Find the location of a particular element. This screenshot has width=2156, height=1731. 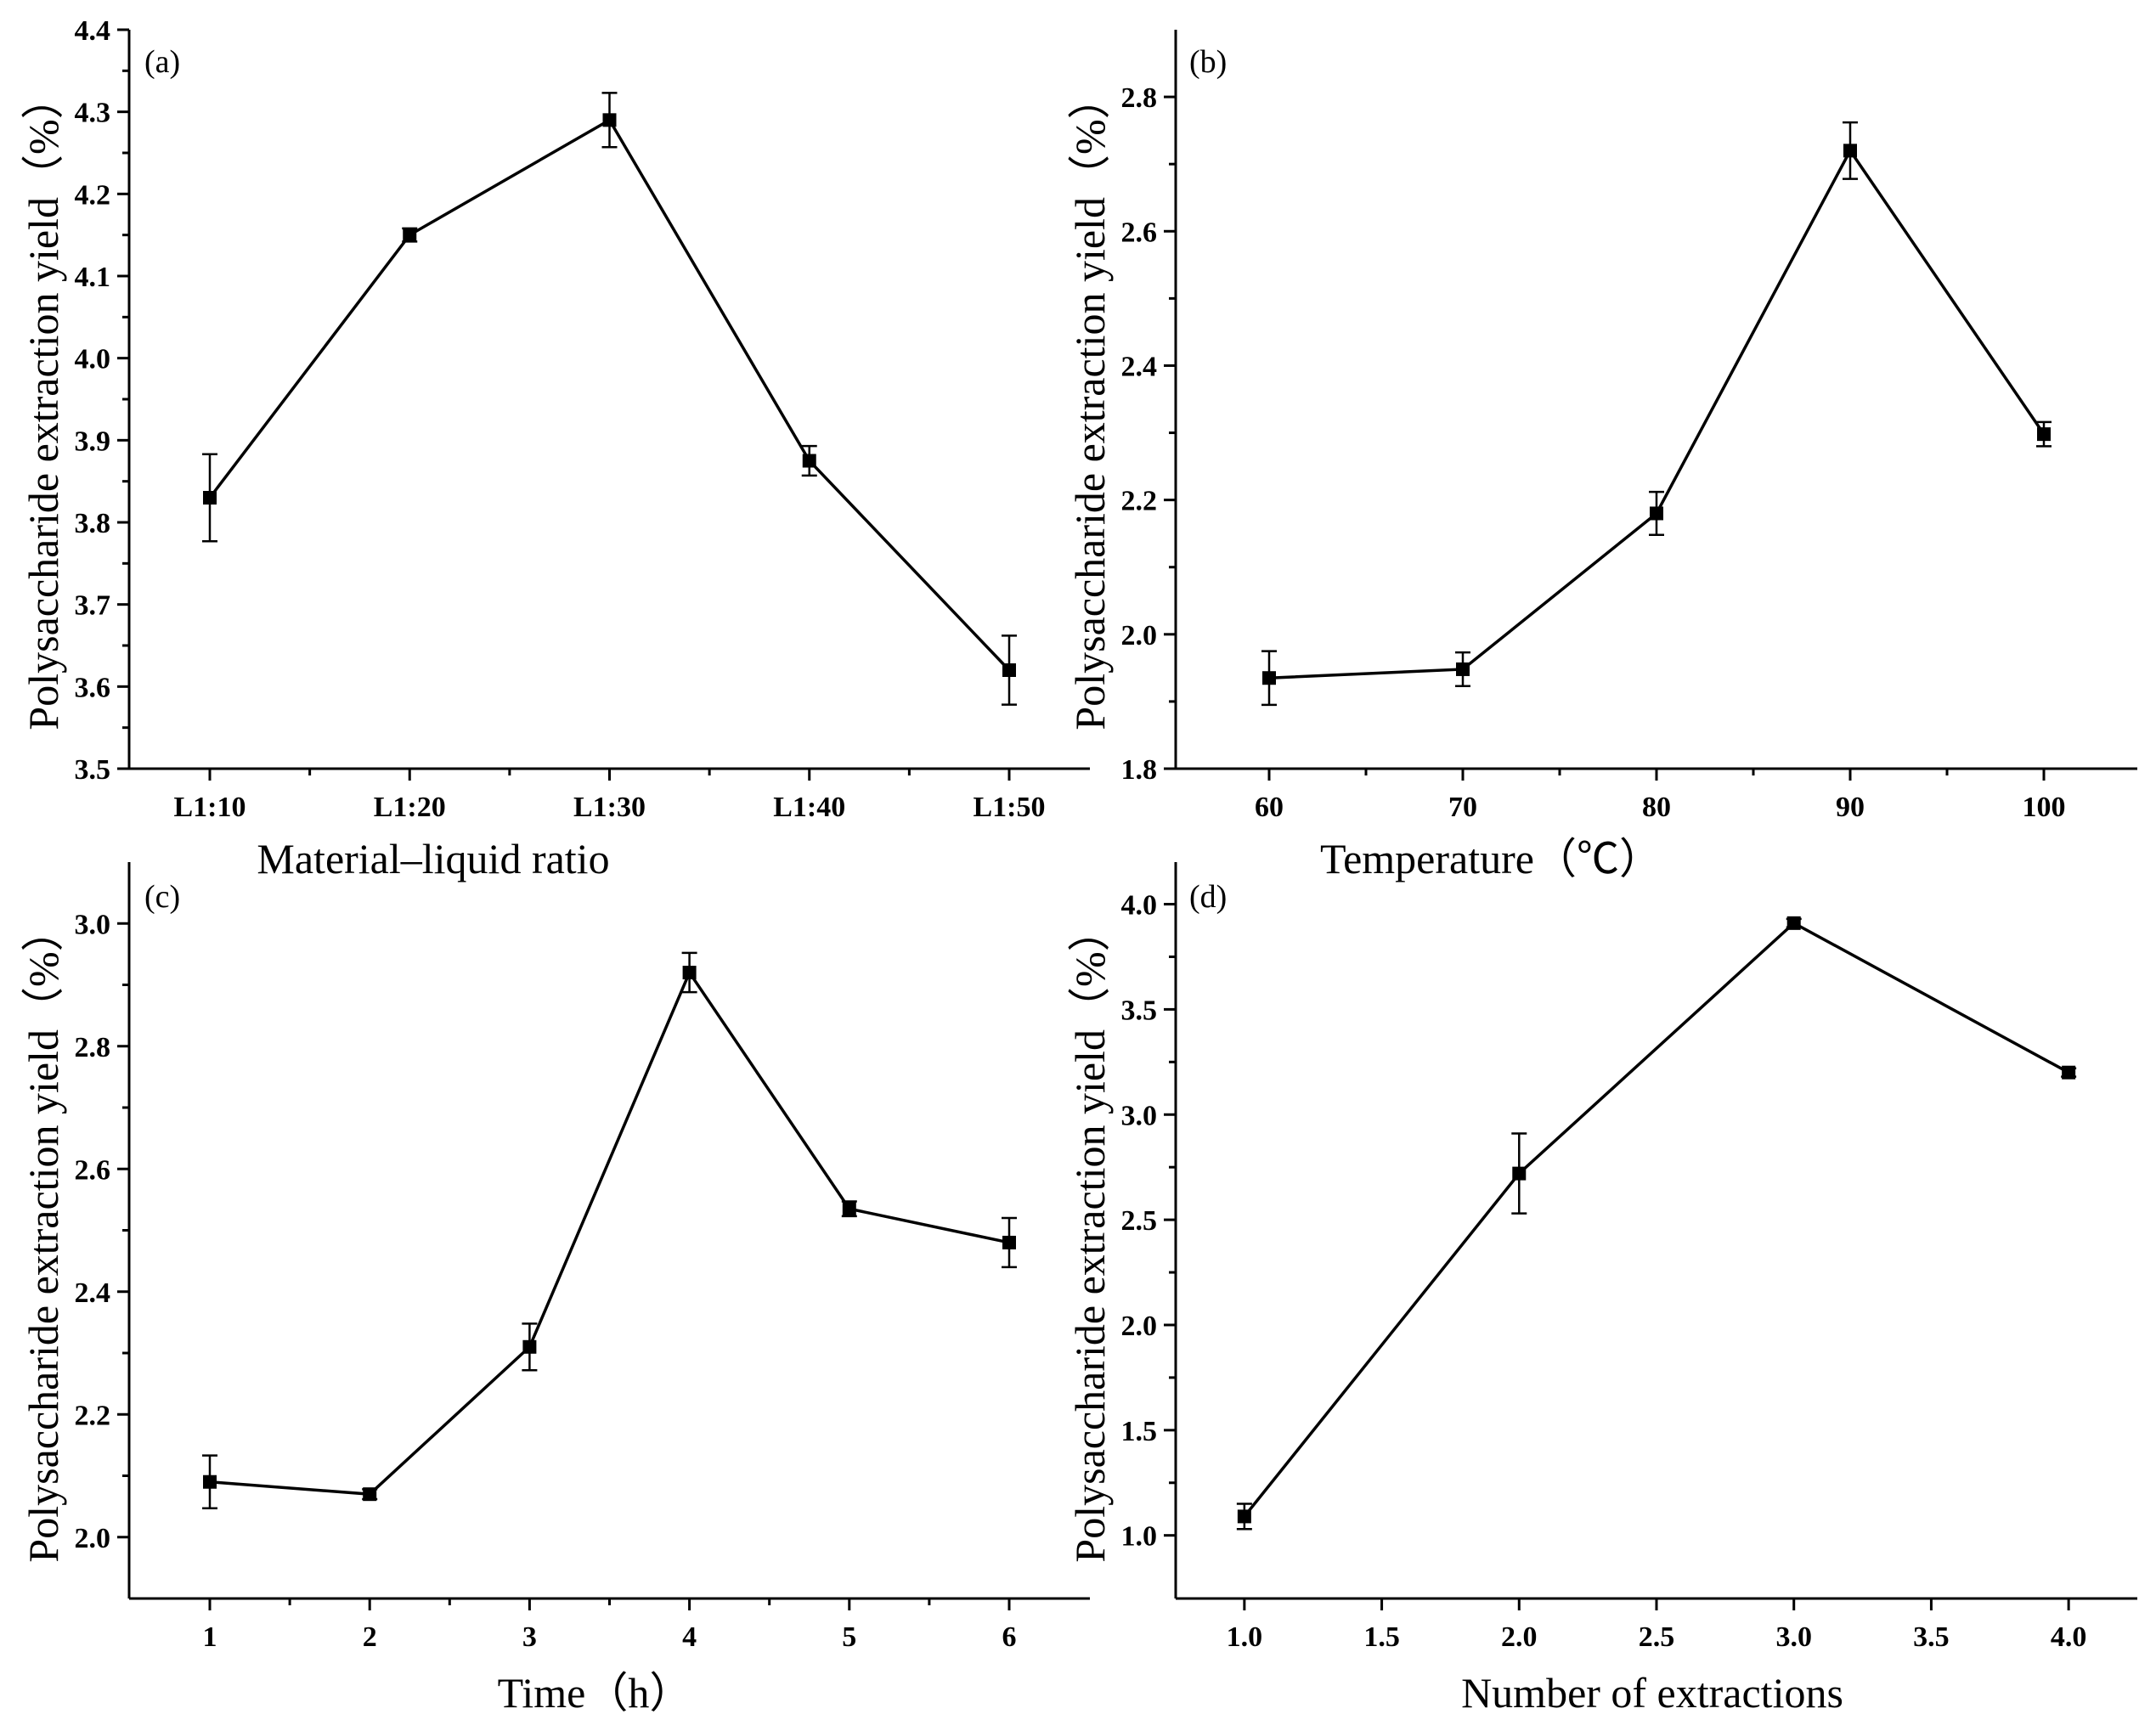

x-tick-label: L1:50 is located at coordinates (1010, 807).